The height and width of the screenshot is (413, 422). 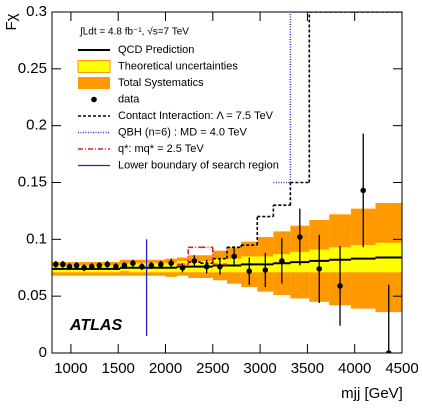 What do you see at coordinates (178, 66) in the screenshot?
I see `legend-label: Theoretical uncertainties` at bounding box center [178, 66].